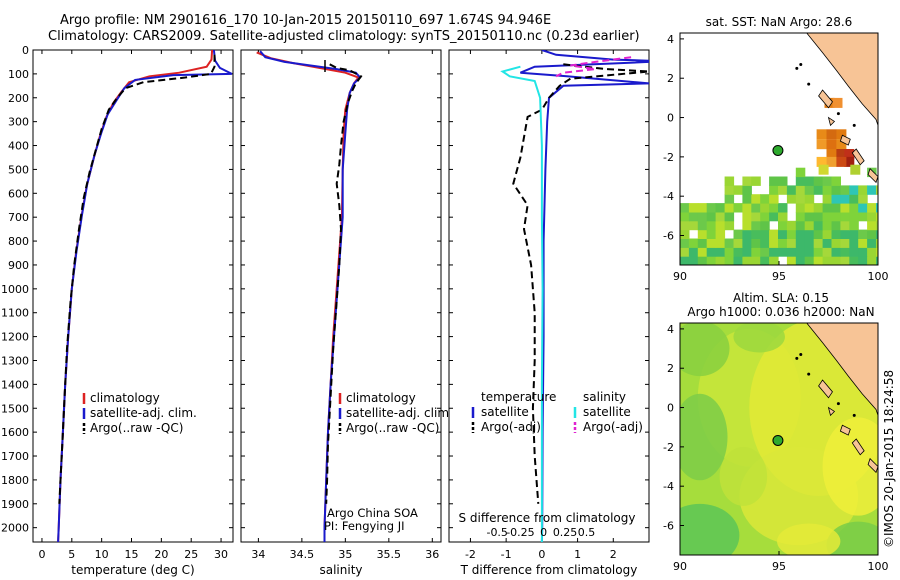 The width and height of the screenshot is (900, 580). I want to click on salinity-diff-xlabel: S difference from climatology, so click(547, 518).